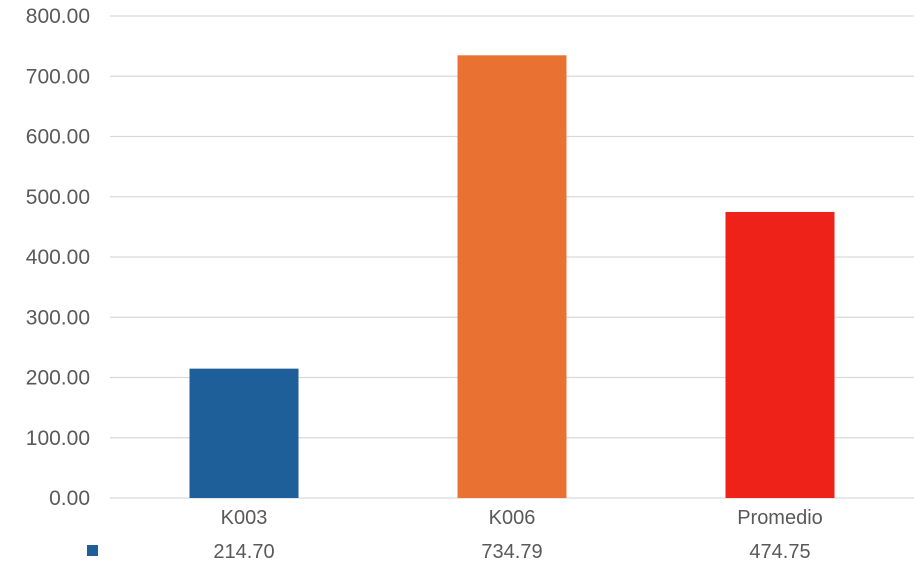 The image size is (914, 566). Describe the element at coordinates (244, 433) in the screenshot. I see `bar-k003` at that location.